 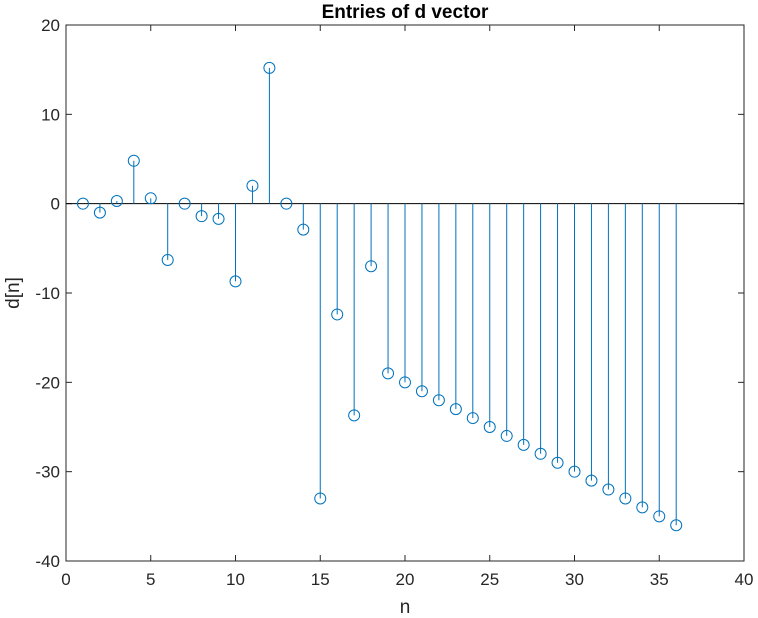 I want to click on x-tick-label: 10, so click(x=235, y=579).